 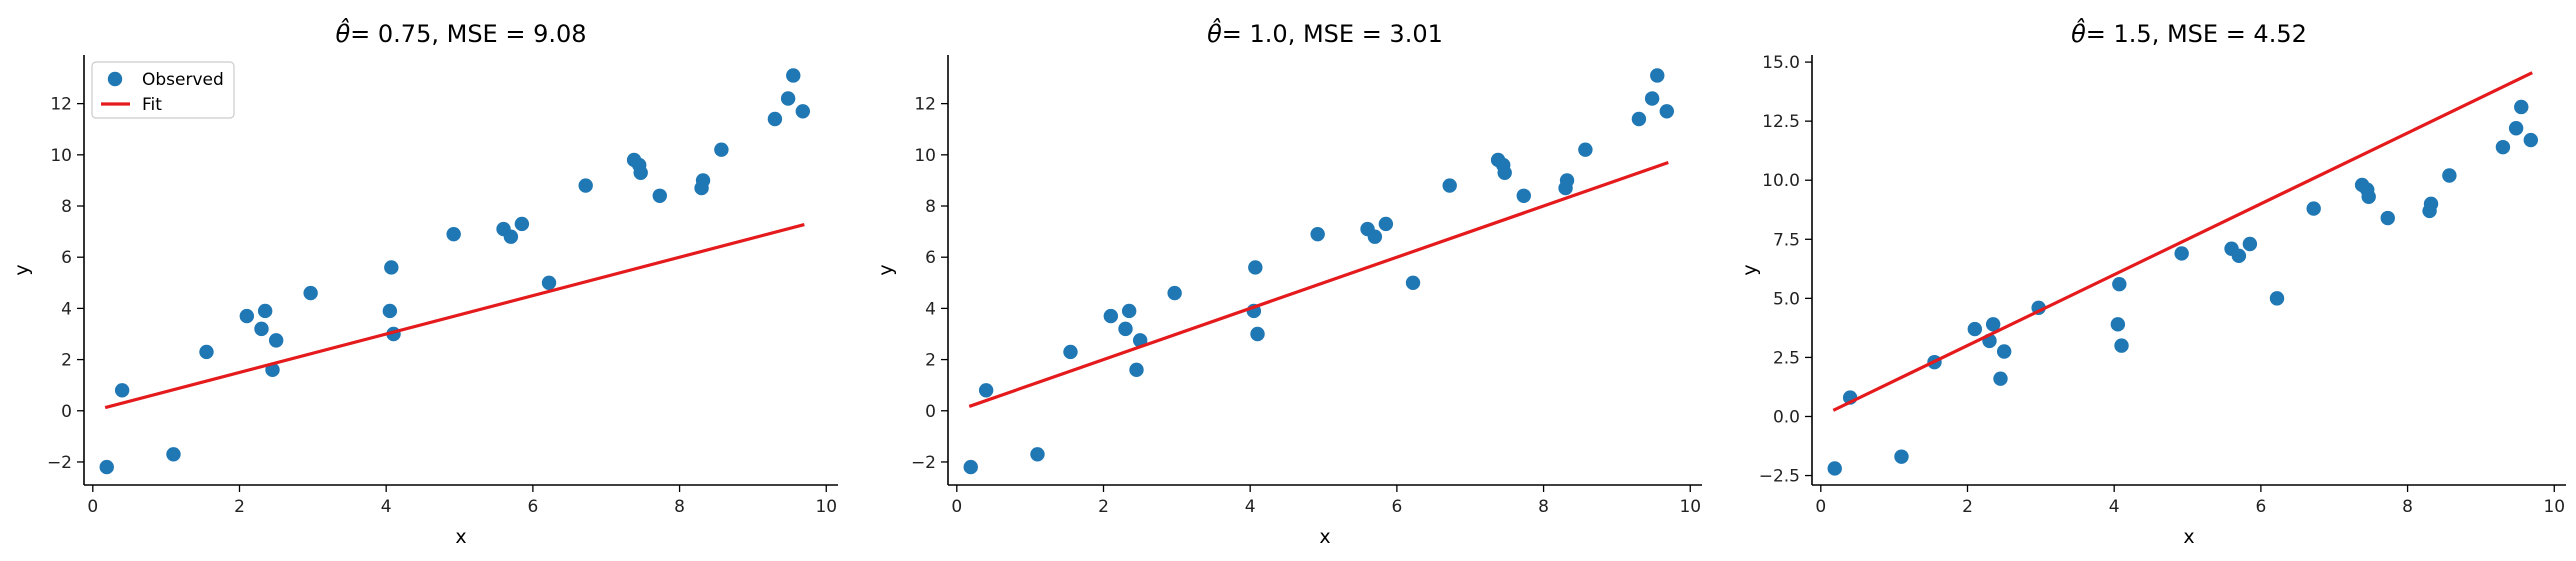 What do you see at coordinates (115, 79) in the screenshot?
I see `legend-marker-observed` at bounding box center [115, 79].